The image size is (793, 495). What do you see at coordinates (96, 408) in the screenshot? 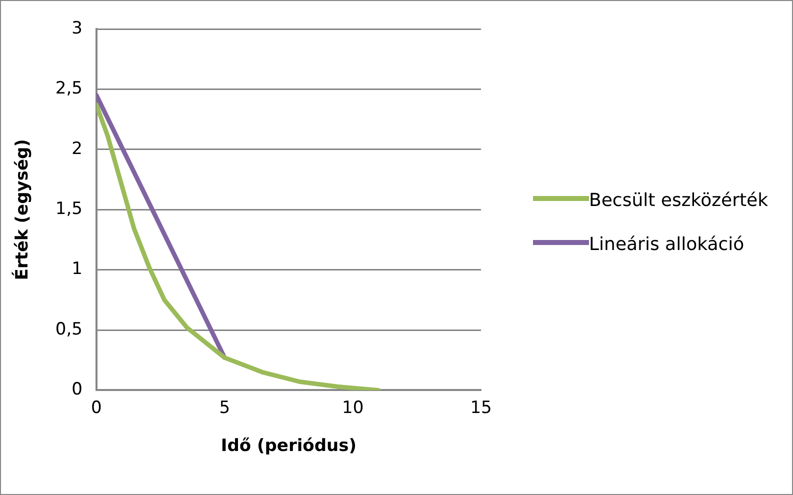
I see `x-tick-label: 0` at bounding box center [96, 408].